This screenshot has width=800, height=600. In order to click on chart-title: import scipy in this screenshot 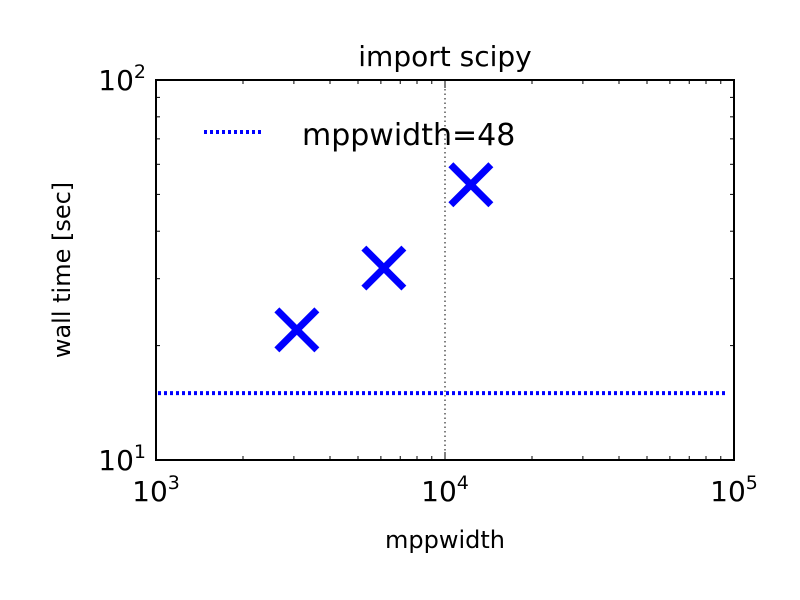, I will do `click(444, 56)`.